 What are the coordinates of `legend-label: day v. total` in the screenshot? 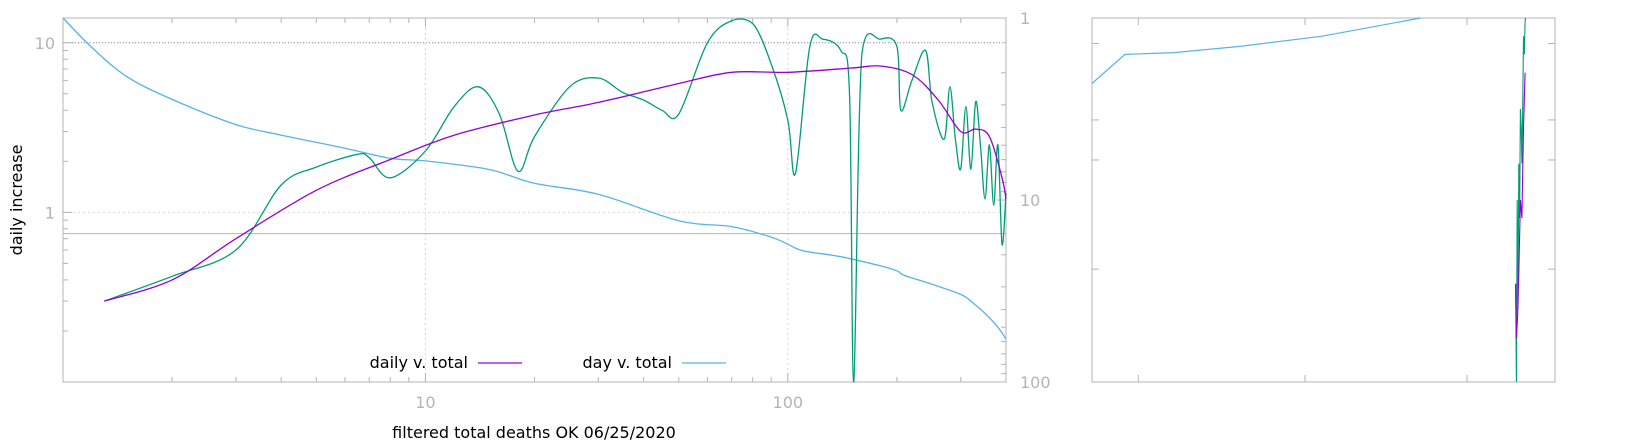 It's located at (628, 362).